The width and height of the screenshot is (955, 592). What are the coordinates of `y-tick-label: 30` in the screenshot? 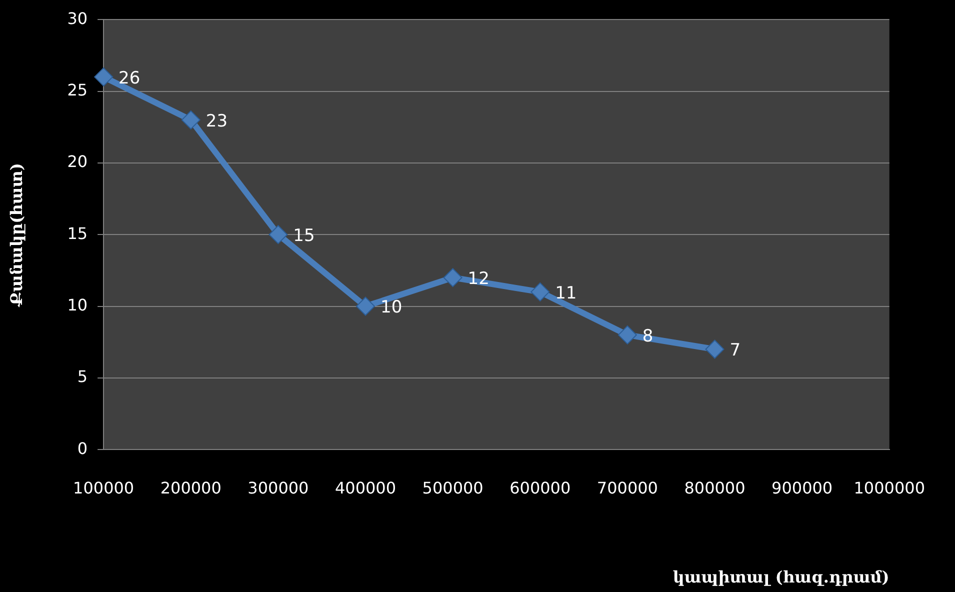 It's located at (77, 18).